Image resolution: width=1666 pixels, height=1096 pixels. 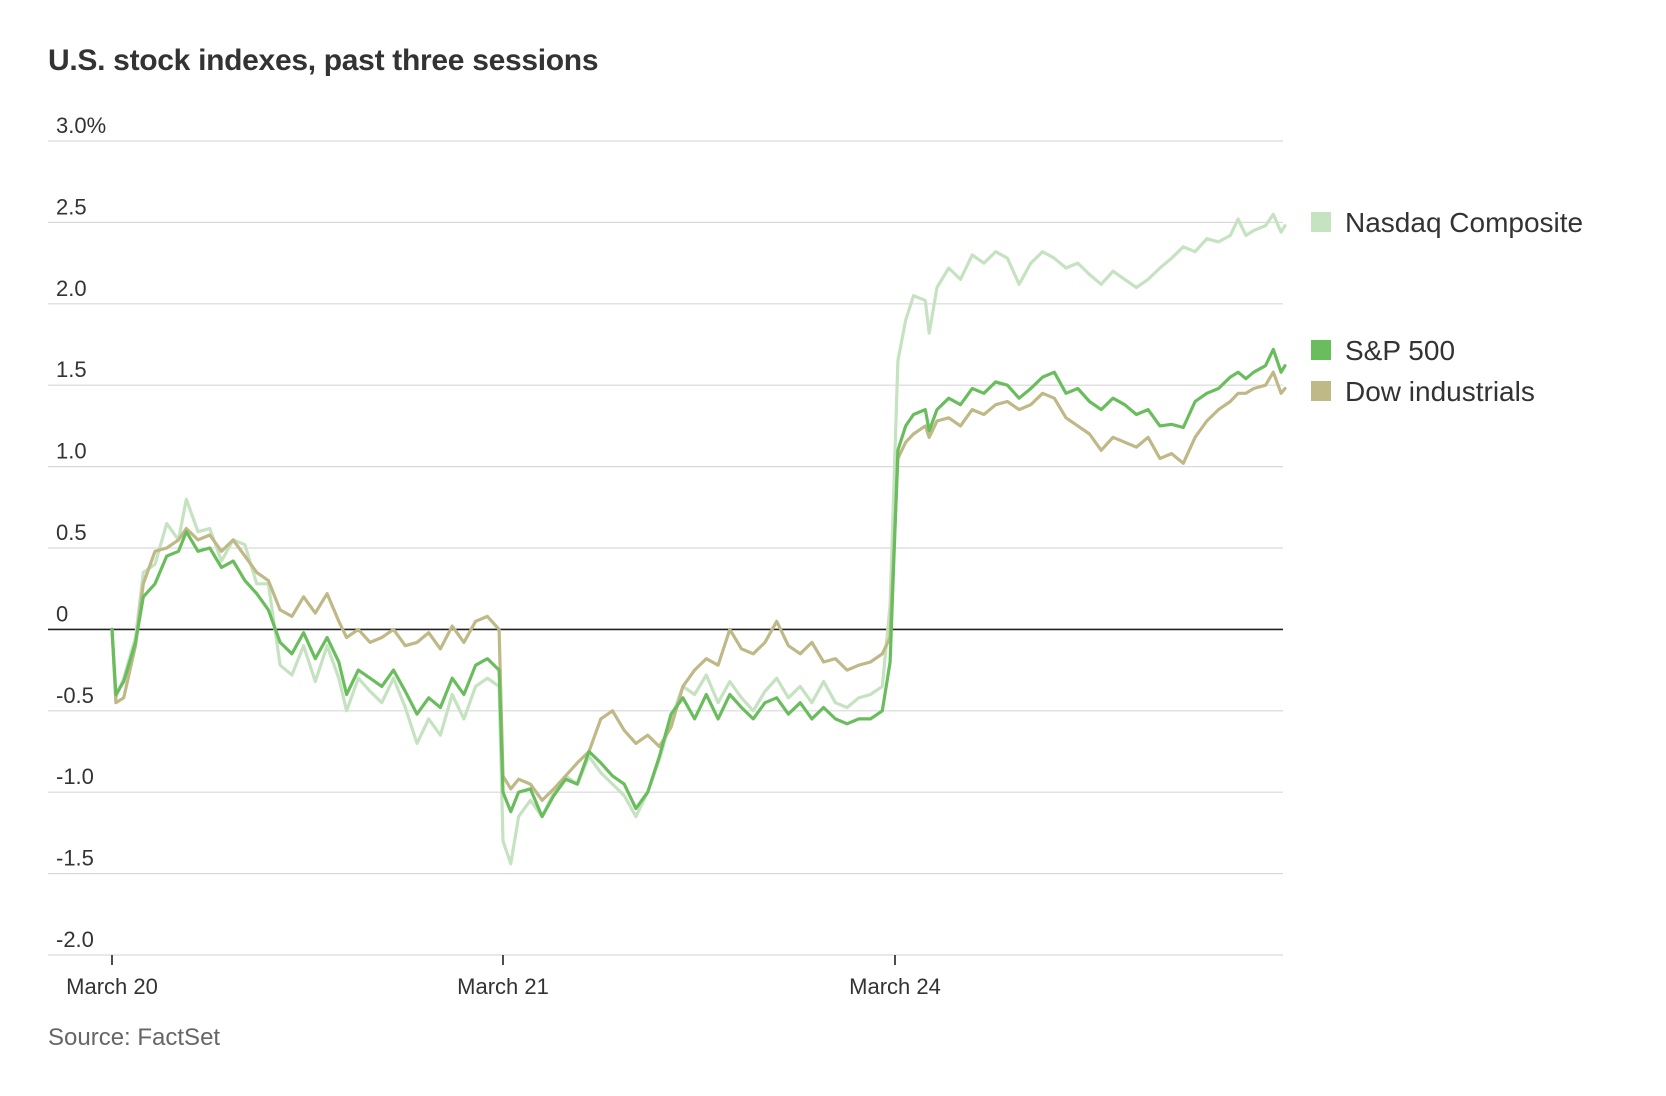 What do you see at coordinates (71, 206) in the screenshot?
I see `y-tick-label: 2.5` at bounding box center [71, 206].